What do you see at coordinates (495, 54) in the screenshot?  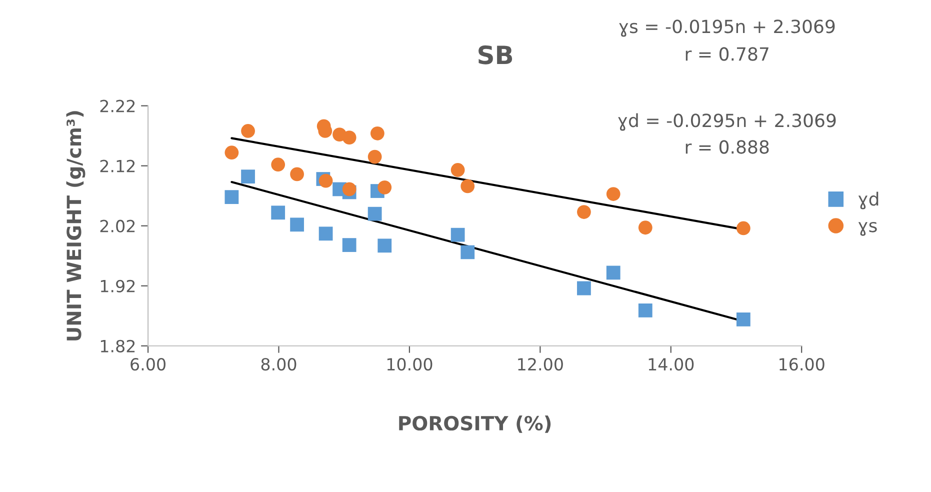 I see `chart-title: SB` at bounding box center [495, 54].